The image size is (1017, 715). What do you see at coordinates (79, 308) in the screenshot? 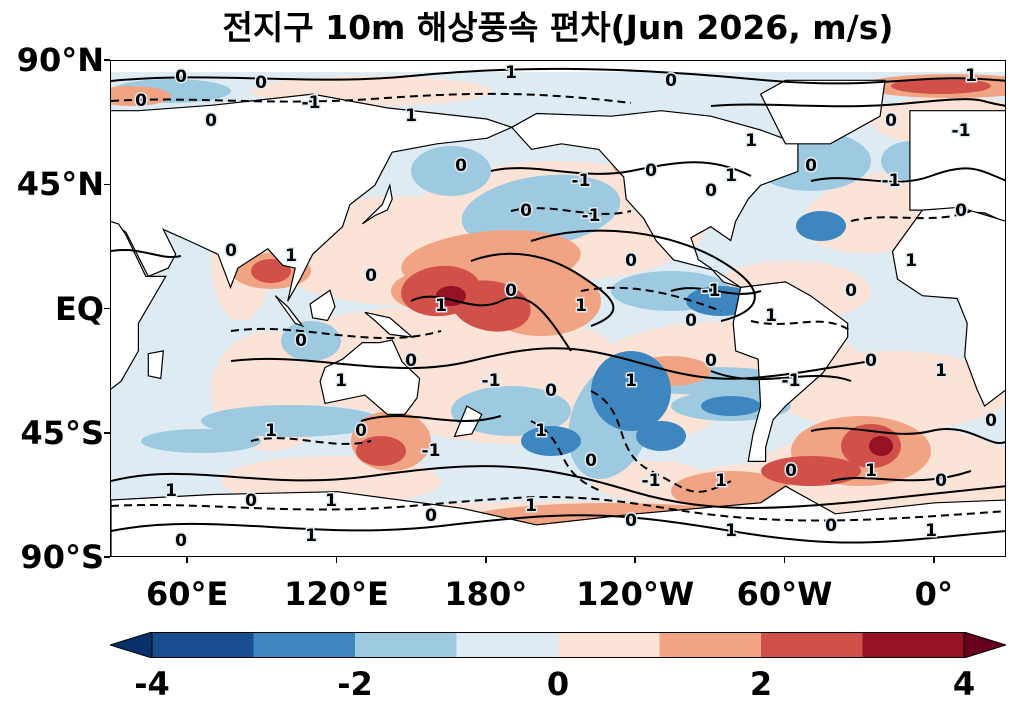
I see `lat-label: EQ` at bounding box center [79, 308].